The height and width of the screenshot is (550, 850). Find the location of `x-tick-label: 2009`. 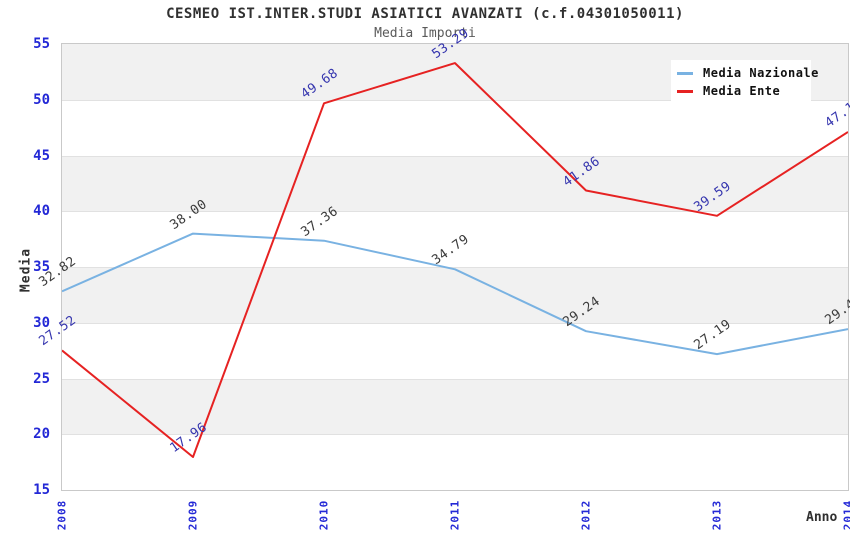

x-tick-label: 2009 is located at coordinates (193, 515).